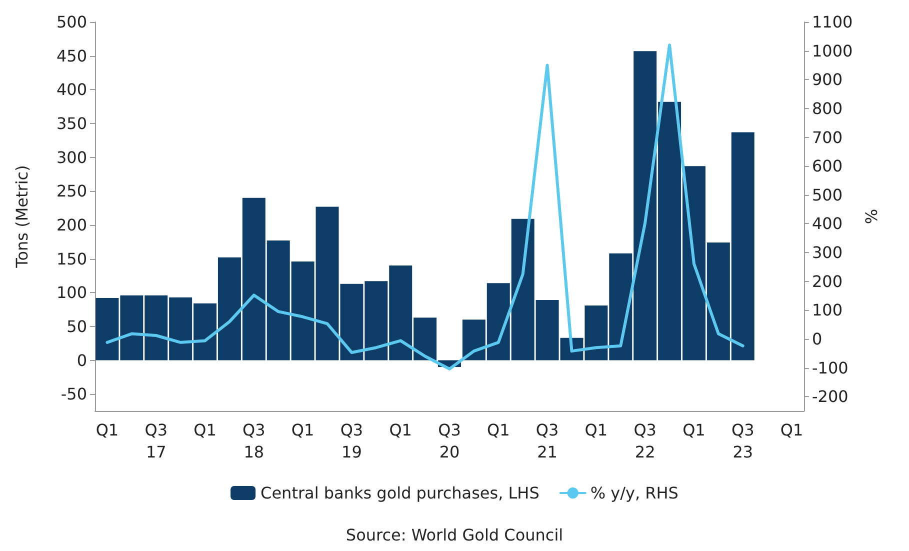  What do you see at coordinates (827, 137) in the screenshot?
I see `y2-tick-label: 700` at bounding box center [827, 137].